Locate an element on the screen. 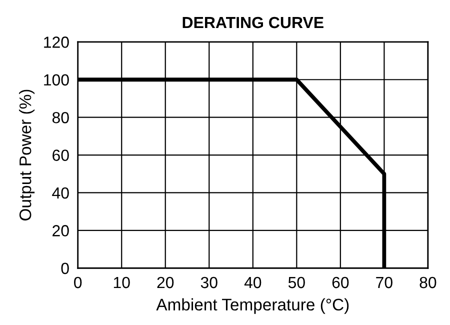 This screenshot has height=325, width=450. x-tick-label: 50 is located at coordinates (296, 282).